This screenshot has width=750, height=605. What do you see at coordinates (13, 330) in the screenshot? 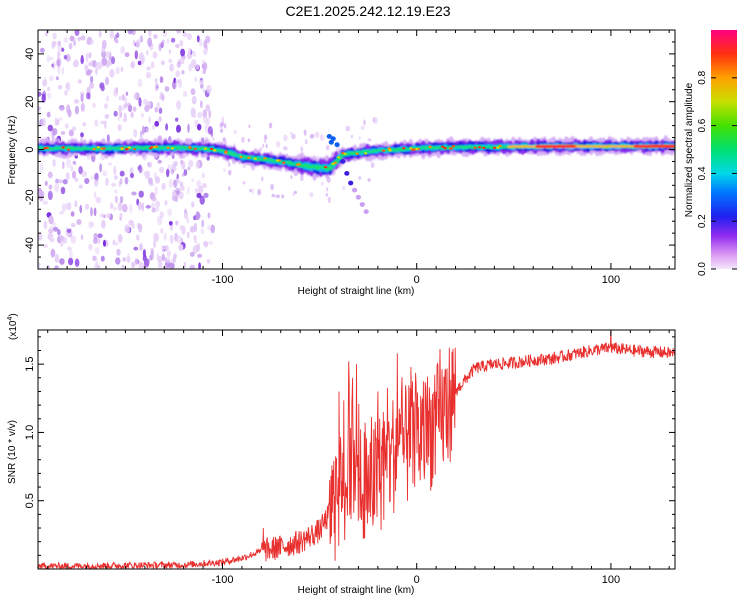
I see `snr-scale-label: (x10` at bounding box center [13, 330].